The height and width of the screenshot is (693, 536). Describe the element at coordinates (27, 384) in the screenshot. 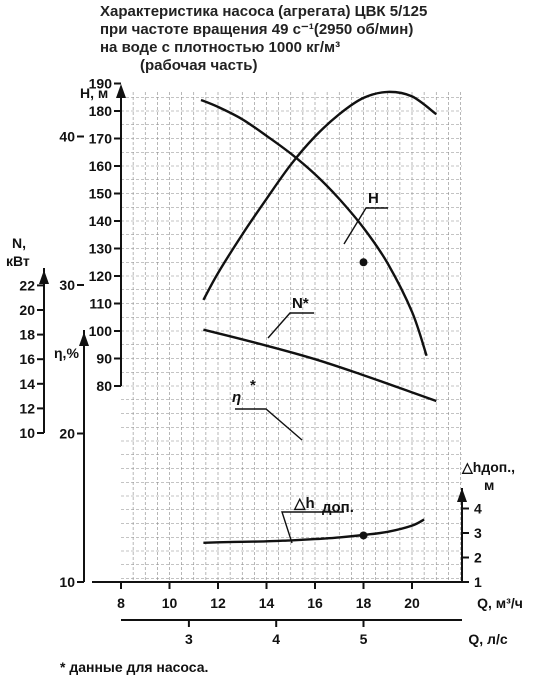

I see `n-tick-label: 14` at that location.